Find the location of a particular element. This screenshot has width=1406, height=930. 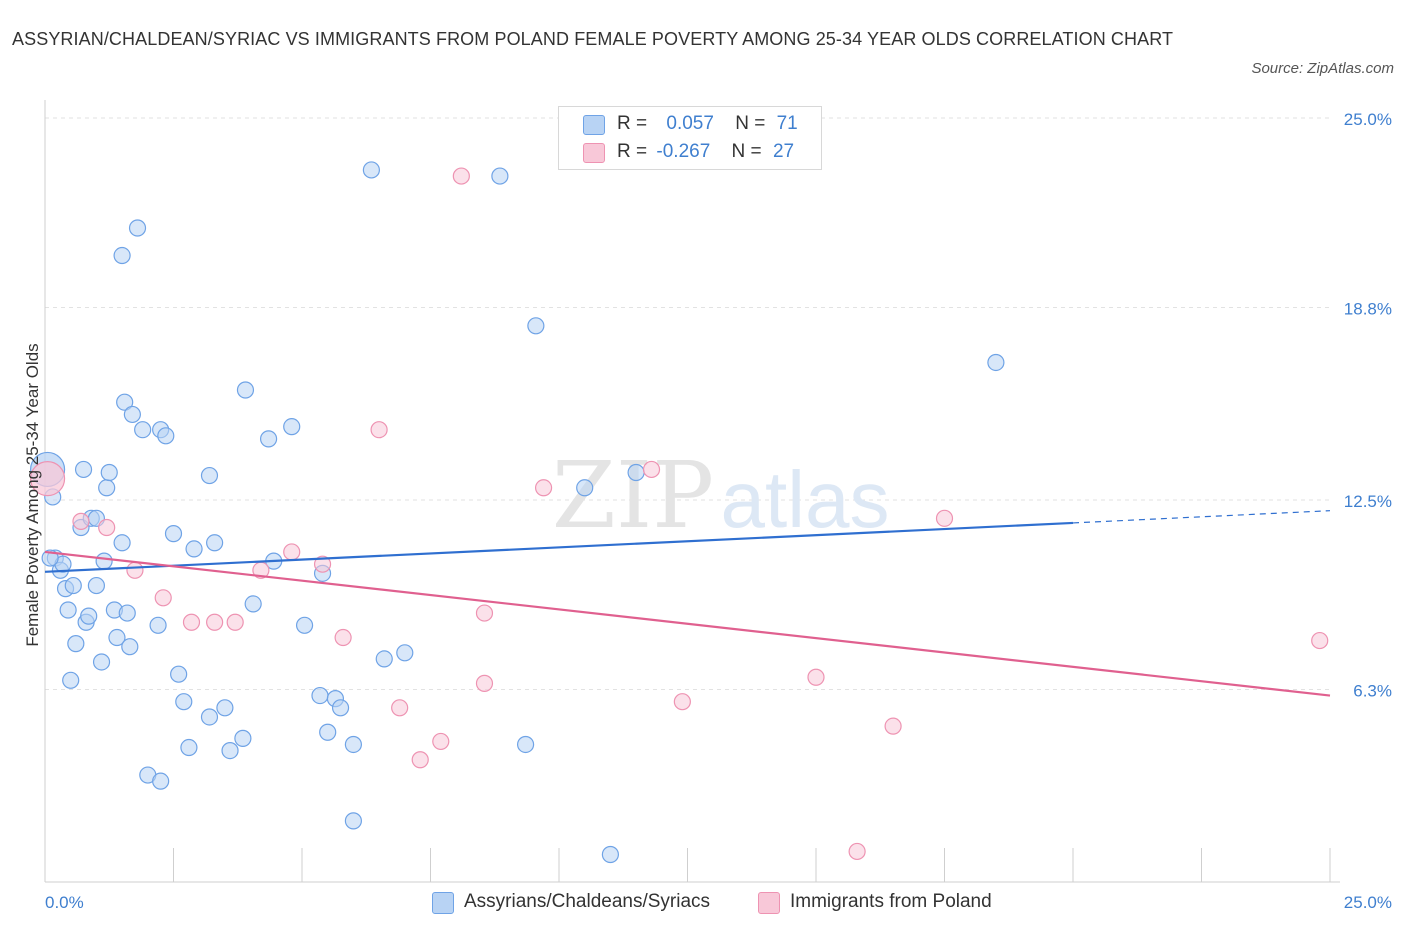

x-tick-label: 25.0% is located at coordinates (1368, 902).